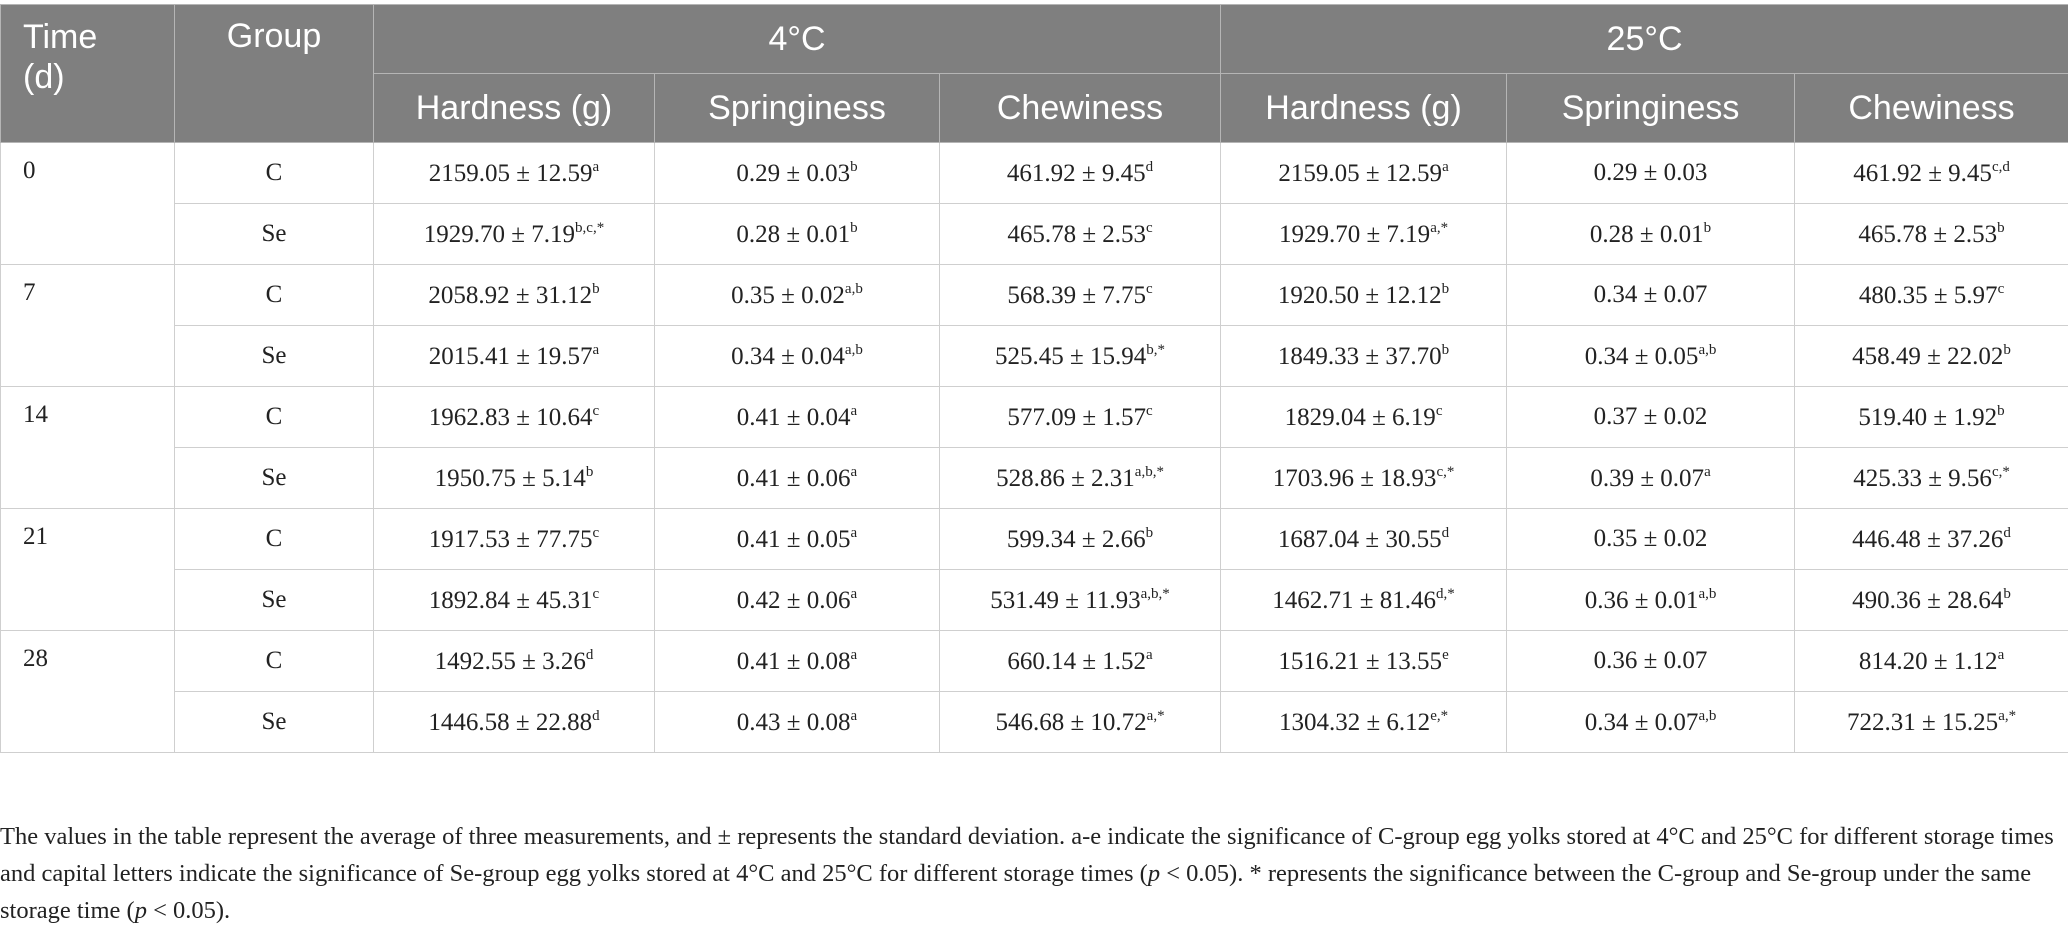  Describe the element at coordinates (1650, 416) in the screenshot. I see `value-text: 0.37 ± 0.02` at that location.